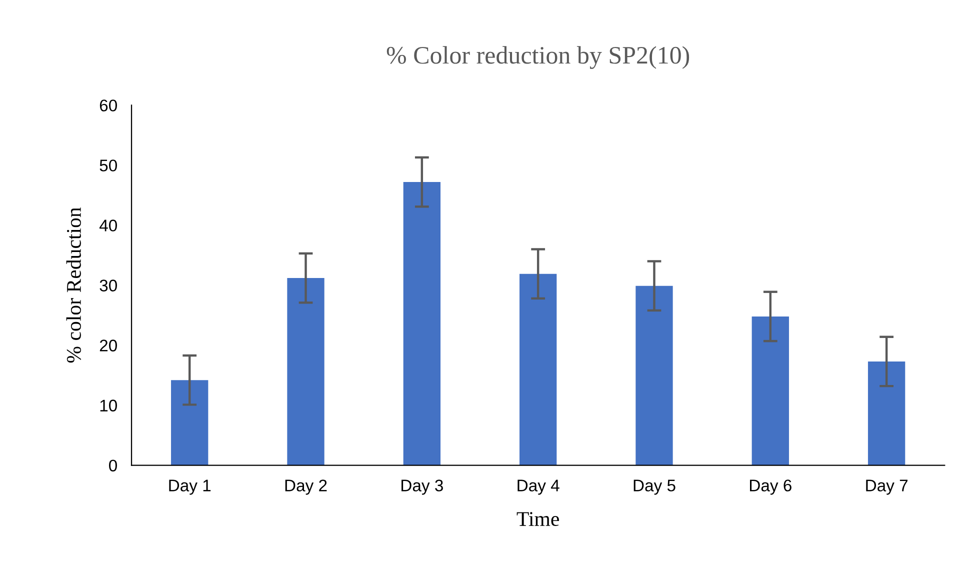 This screenshot has height=578, width=960. I want to click on y-tick-label: 40, so click(108, 226).